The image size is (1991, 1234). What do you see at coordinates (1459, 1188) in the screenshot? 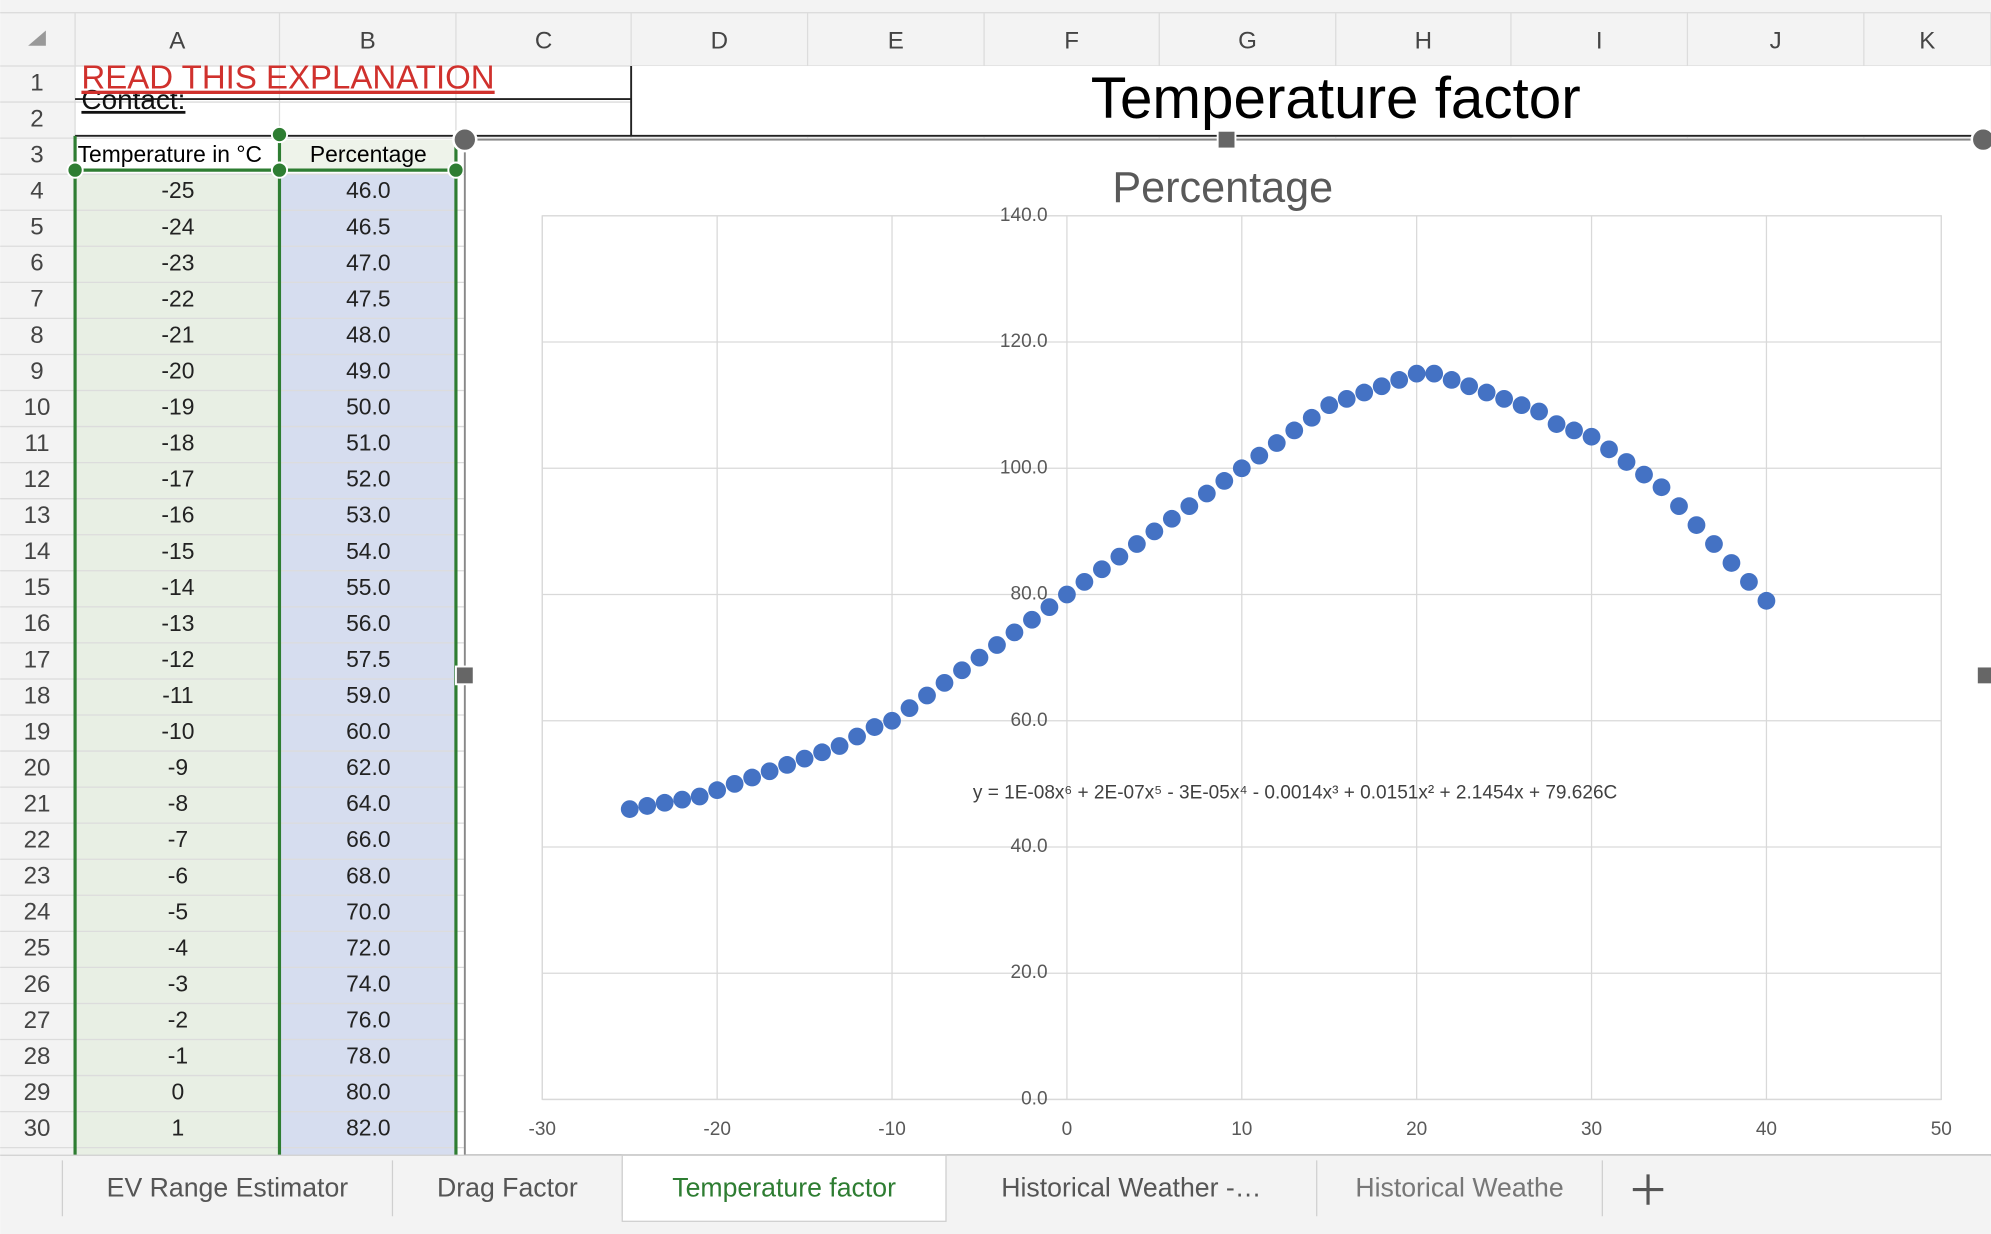
I see `sheet-tab: Historical Weathe` at bounding box center [1459, 1188].